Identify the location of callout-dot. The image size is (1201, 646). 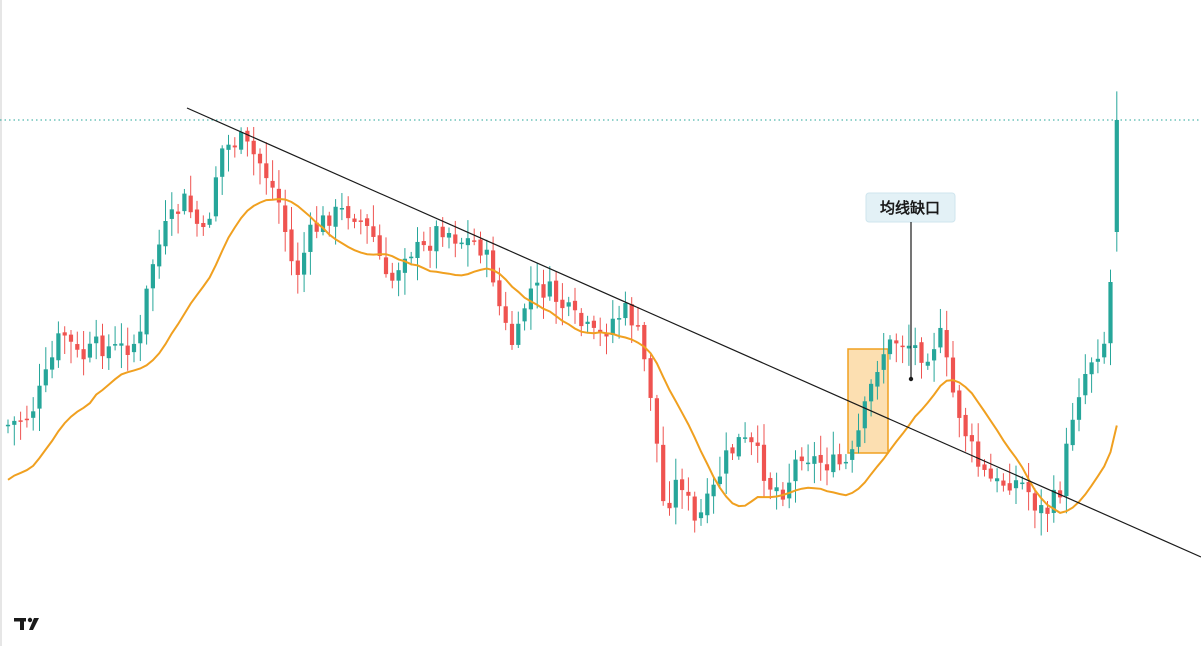
(911, 379).